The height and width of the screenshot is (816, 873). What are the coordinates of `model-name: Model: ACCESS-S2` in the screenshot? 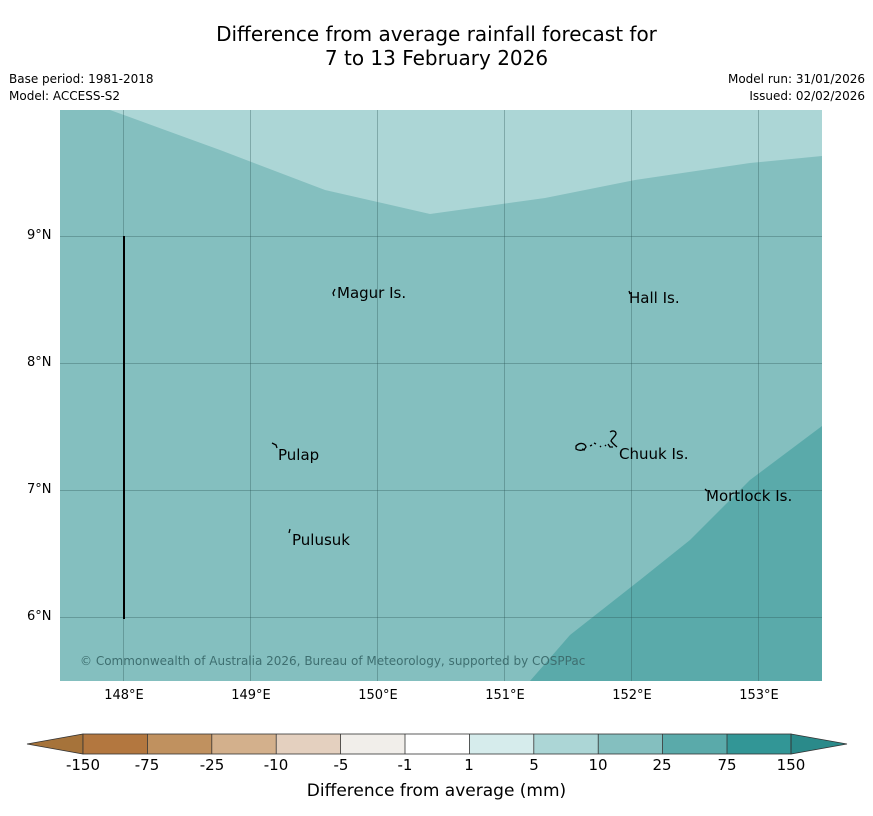 It's located at (65, 96).